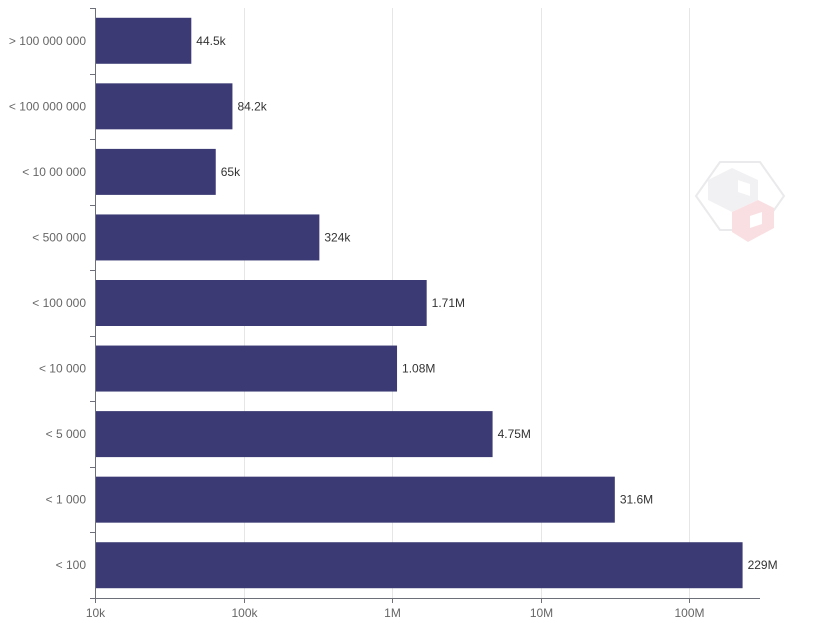 Image resolution: width=828 pixels, height=623 pixels. What do you see at coordinates (392, 613) in the screenshot?
I see `x-tick-label: 1M` at bounding box center [392, 613].